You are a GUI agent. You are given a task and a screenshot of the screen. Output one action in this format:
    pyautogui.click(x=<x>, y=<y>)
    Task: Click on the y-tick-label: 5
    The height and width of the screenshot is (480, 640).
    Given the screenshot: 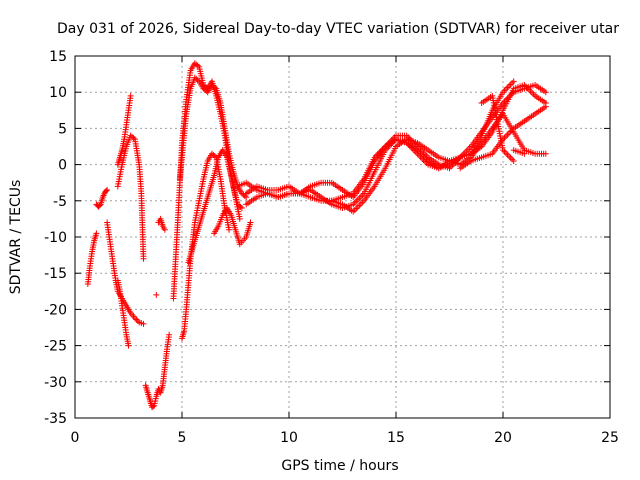 What is the action you would take?
    pyautogui.click(x=62, y=129)
    